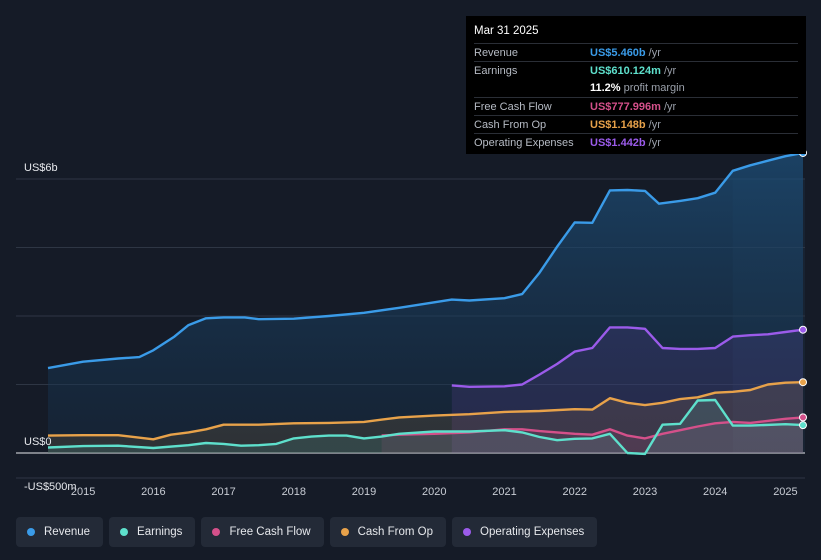 This screenshot has height=560, width=821. Describe the element at coordinates (627, 357) in the screenshot. I see `operating-expenses-line` at that location.